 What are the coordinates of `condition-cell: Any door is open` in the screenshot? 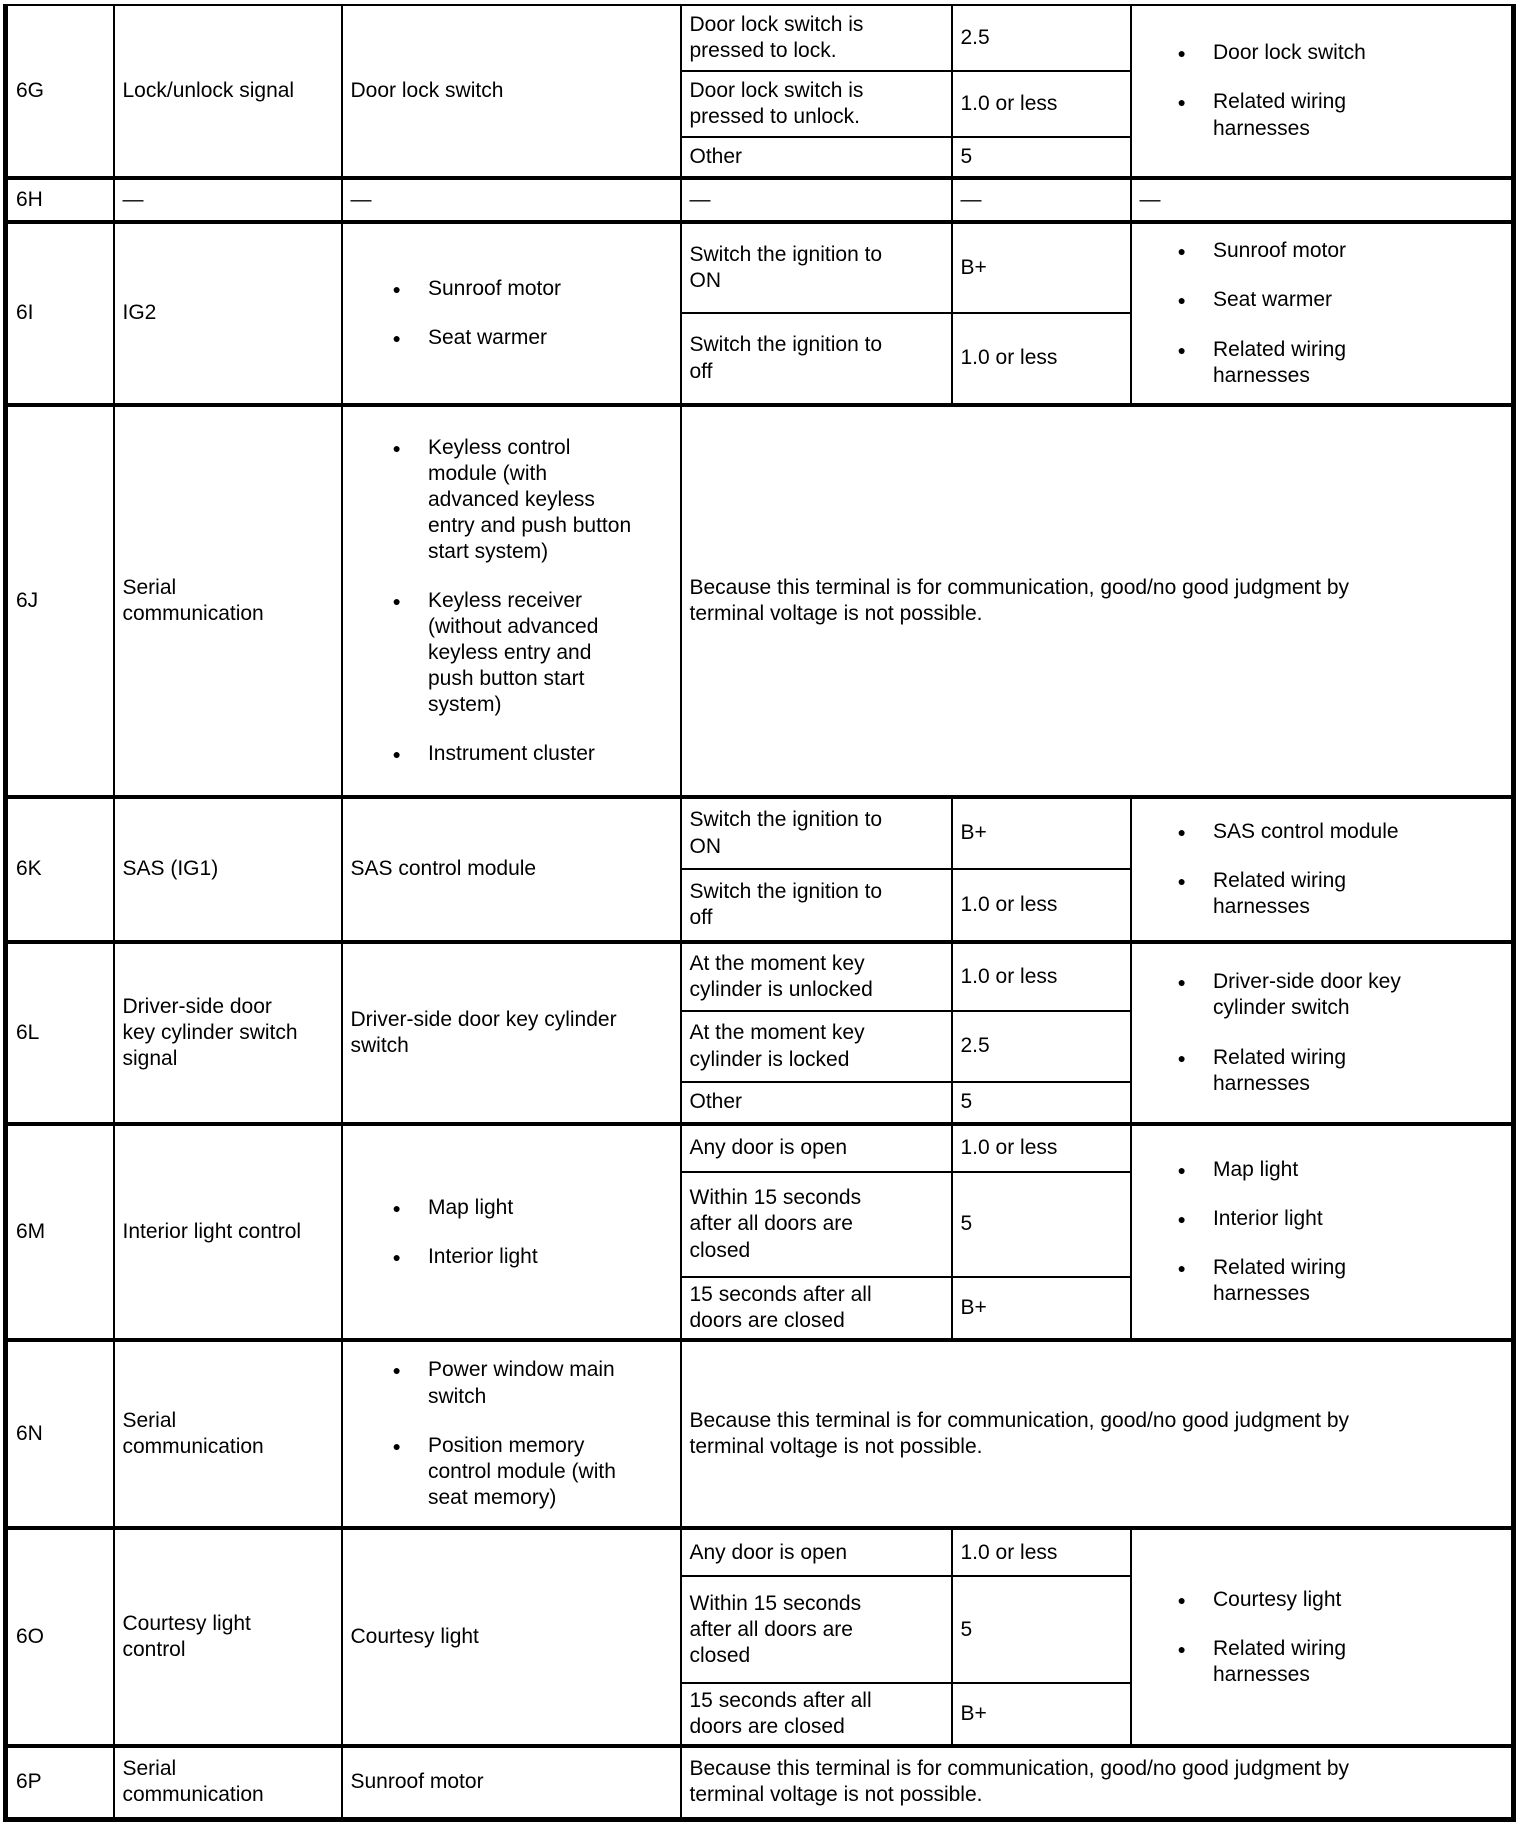 It's located at (816, 1552).